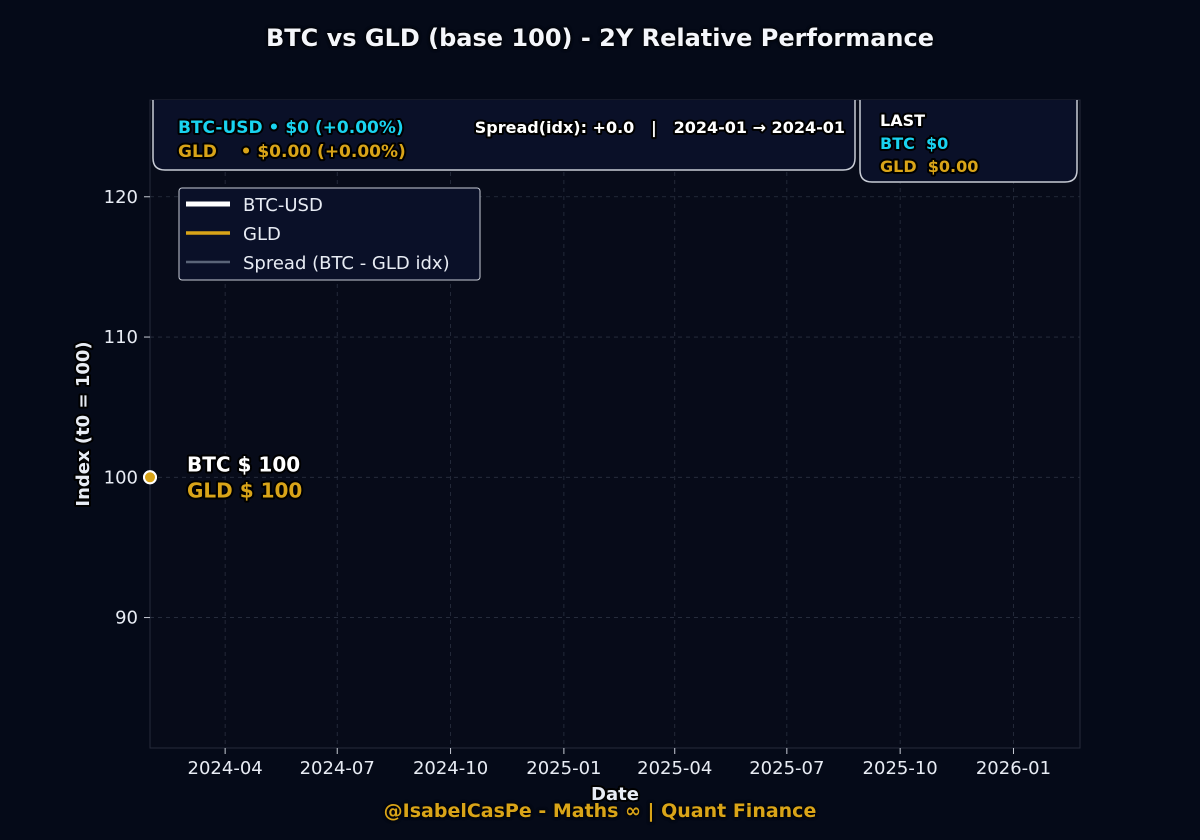 The width and height of the screenshot is (1200, 840). What do you see at coordinates (292, 152) in the screenshot?
I see `header-gld-line: GLD • $0.00 (+0.00%)` at bounding box center [292, 152].